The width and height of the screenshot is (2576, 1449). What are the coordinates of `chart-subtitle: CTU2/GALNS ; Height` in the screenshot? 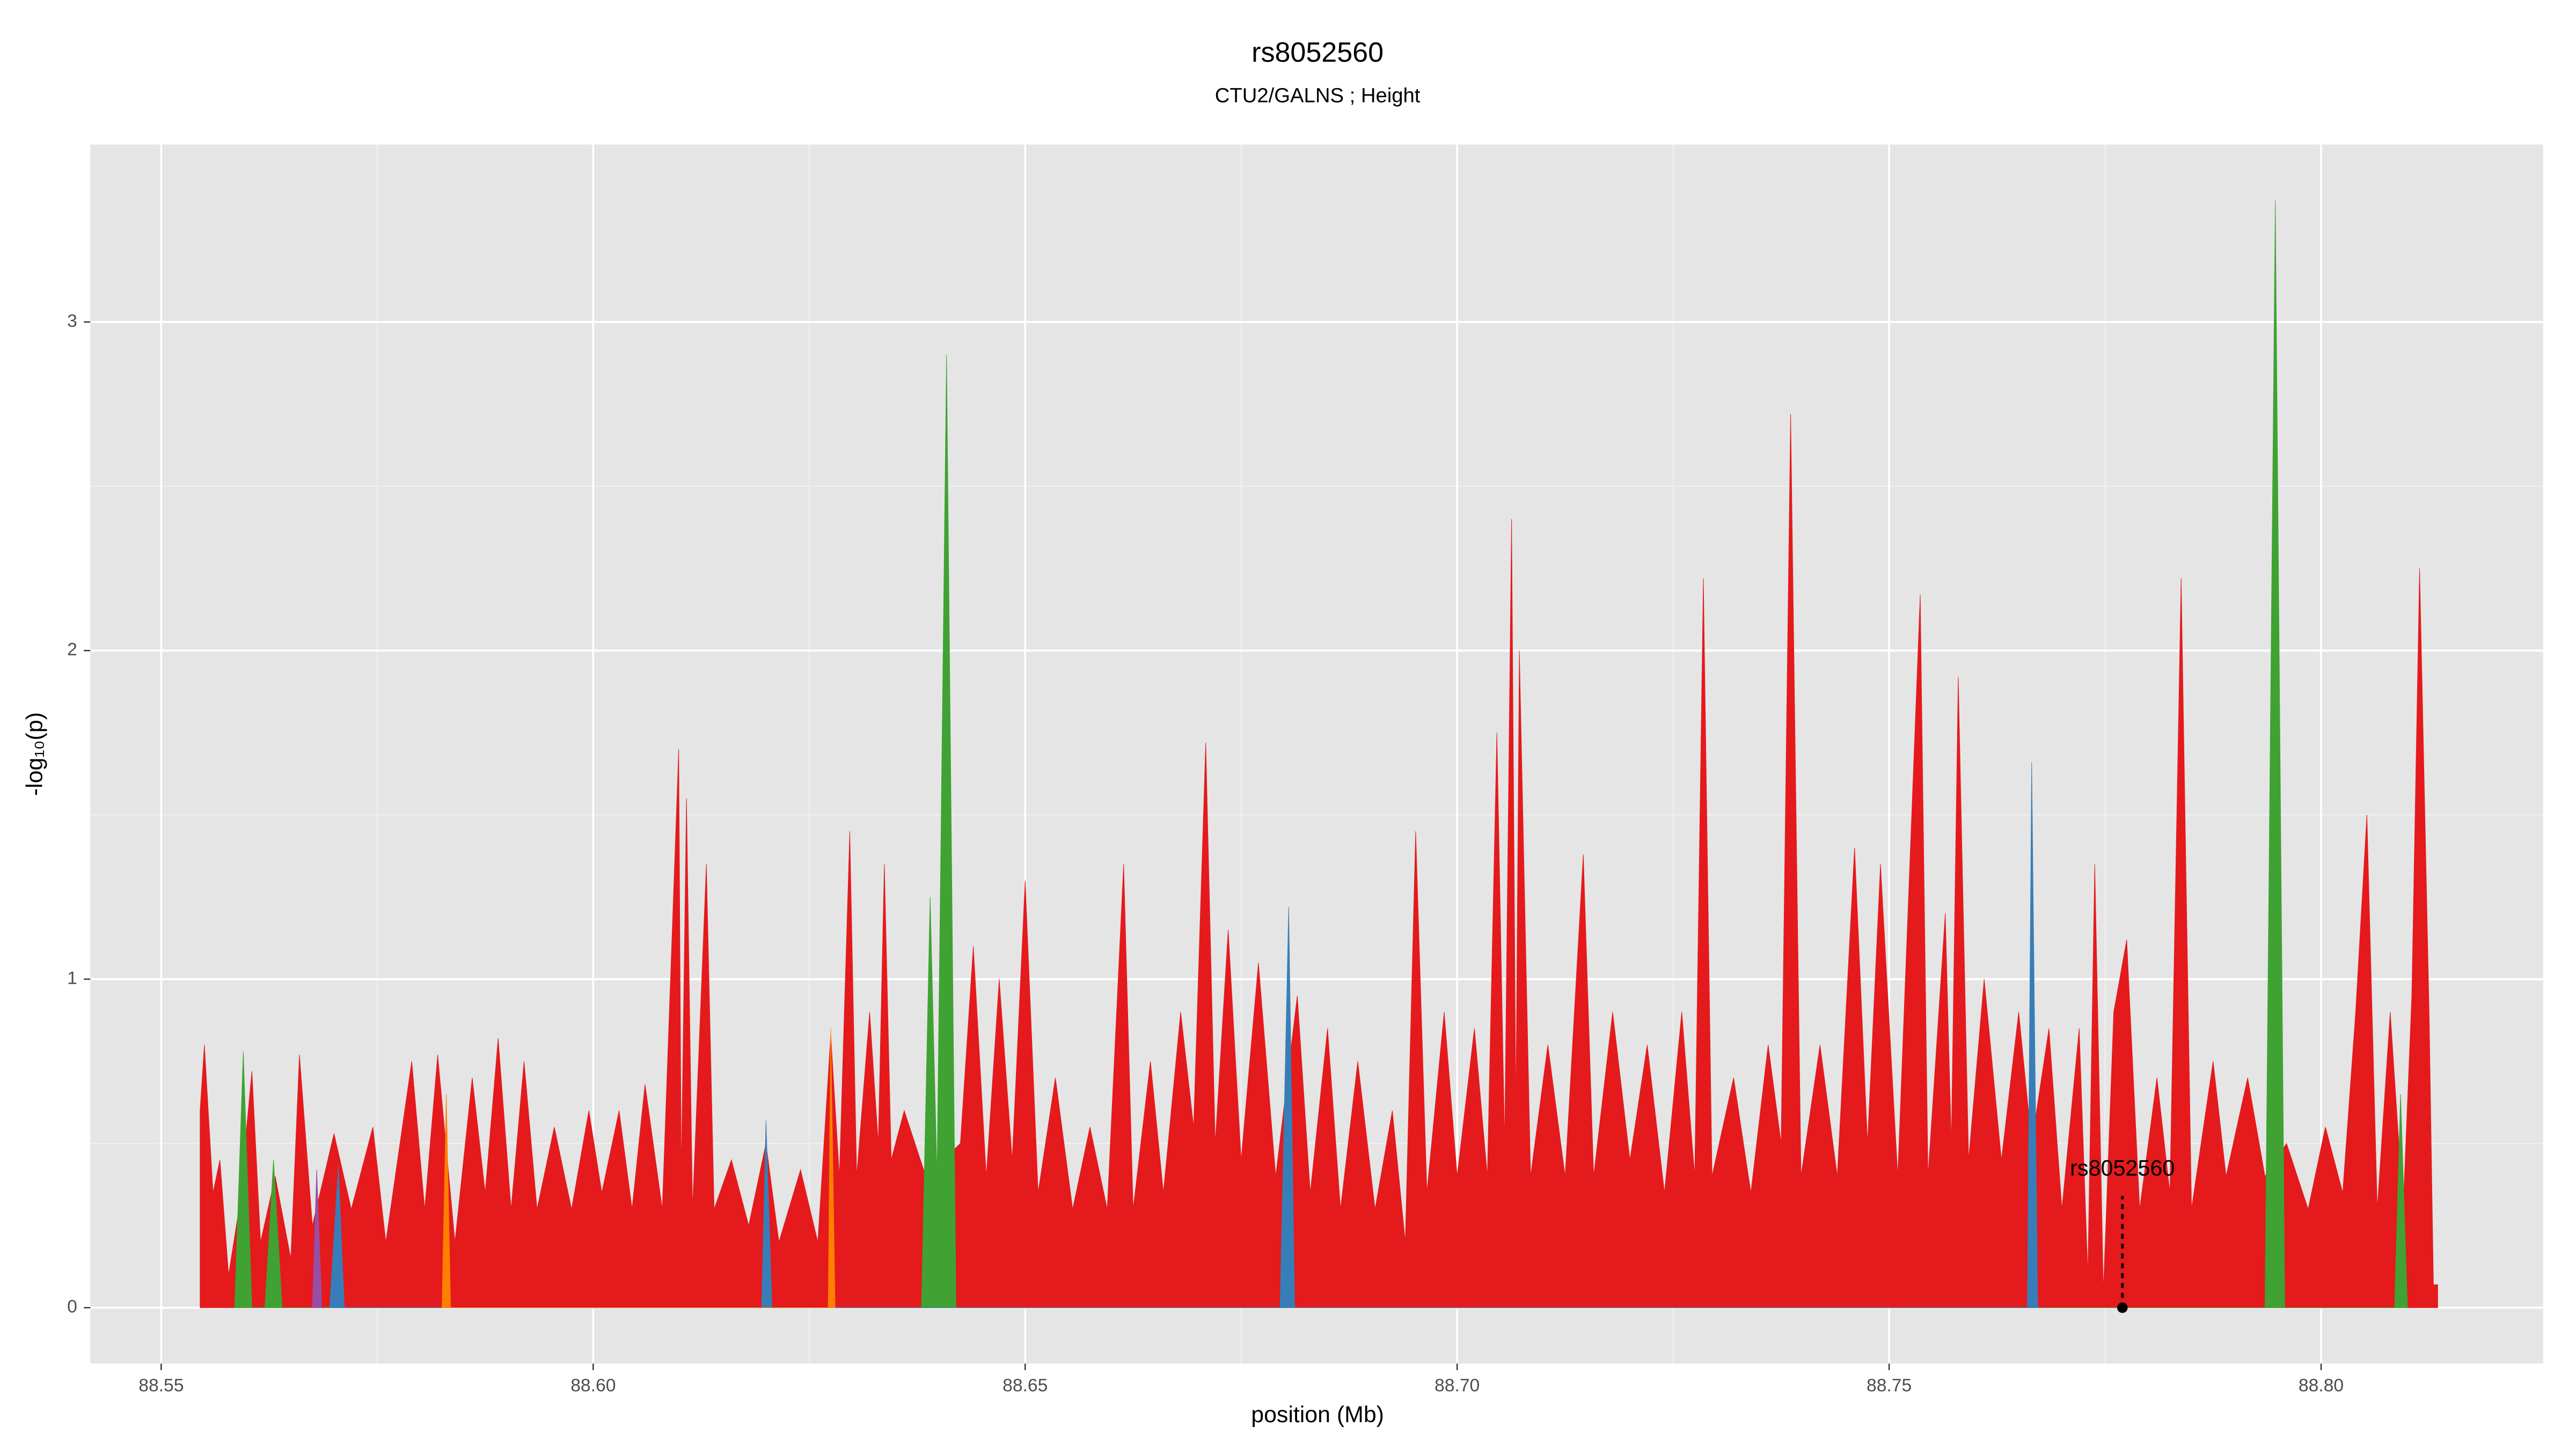 It's located at (1318, 95).